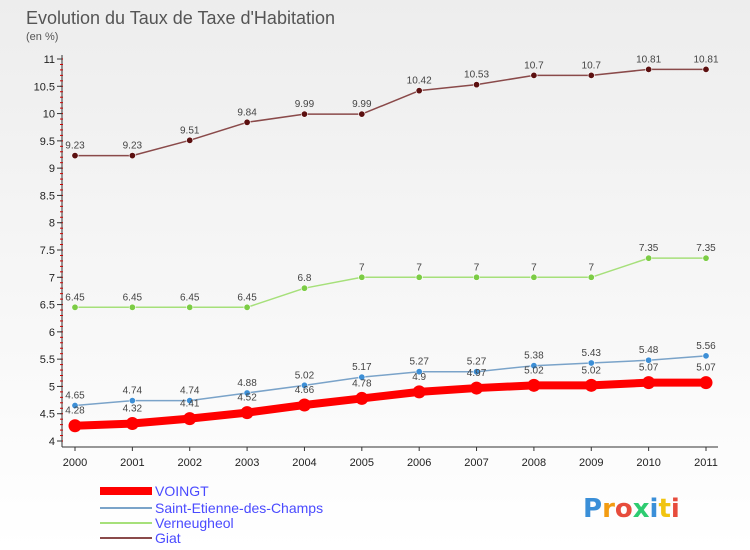 The width and height of the screenshot is (750, 550). I want to click on legend-label: Saint-Etienne-des-Champs, so click(239, 508).